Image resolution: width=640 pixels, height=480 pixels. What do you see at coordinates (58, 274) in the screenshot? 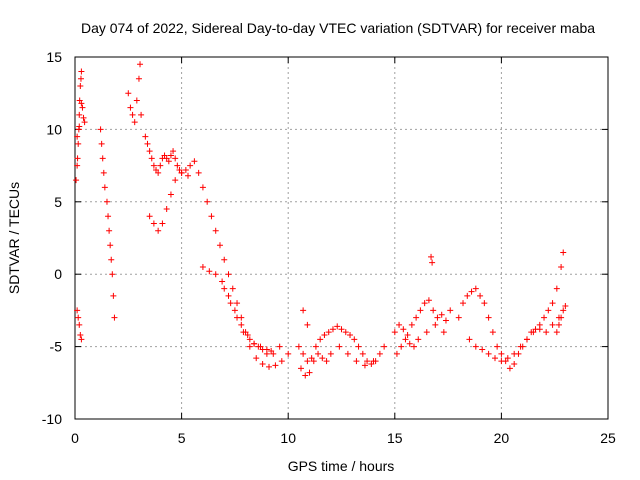
I see `y-tick-label: 0` at bounding box center [58, 274].